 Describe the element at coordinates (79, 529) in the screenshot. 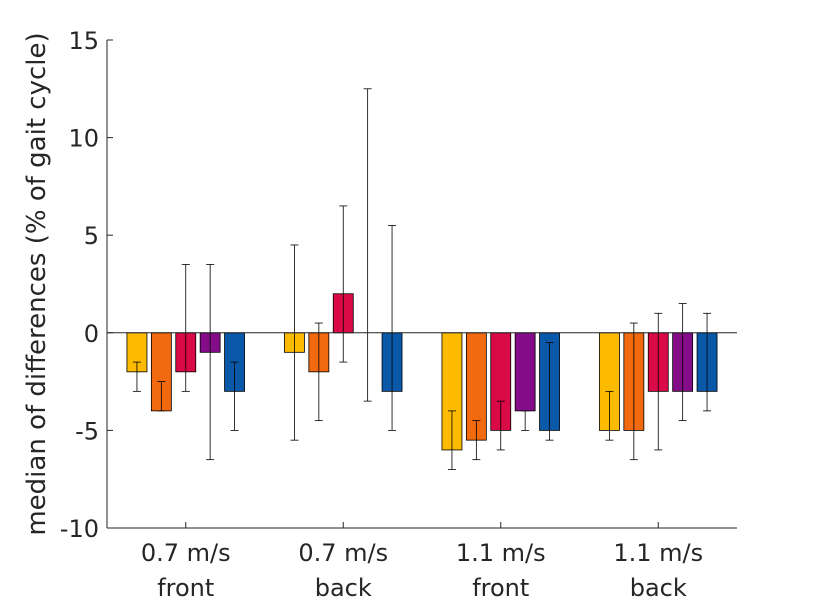

I see `y-tick-label: -10` at that location.